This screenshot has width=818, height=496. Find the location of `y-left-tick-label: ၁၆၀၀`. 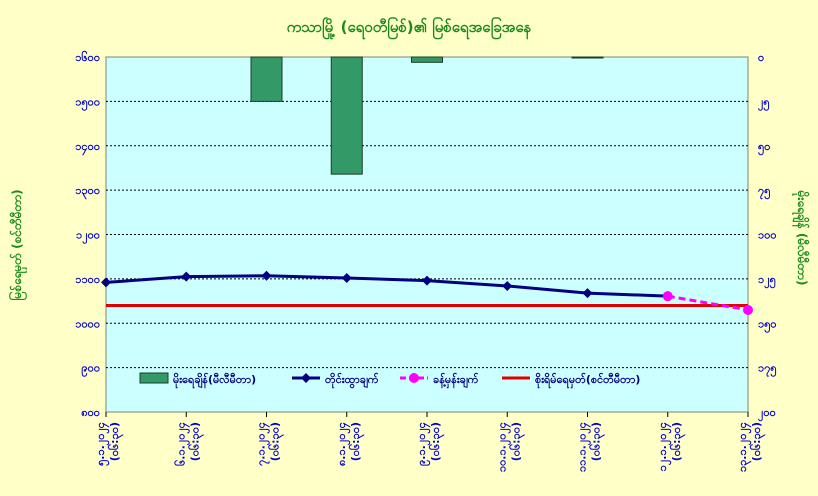

y-left-tick-label: ၁၆၀၀ is located at coordinates (87, 57).